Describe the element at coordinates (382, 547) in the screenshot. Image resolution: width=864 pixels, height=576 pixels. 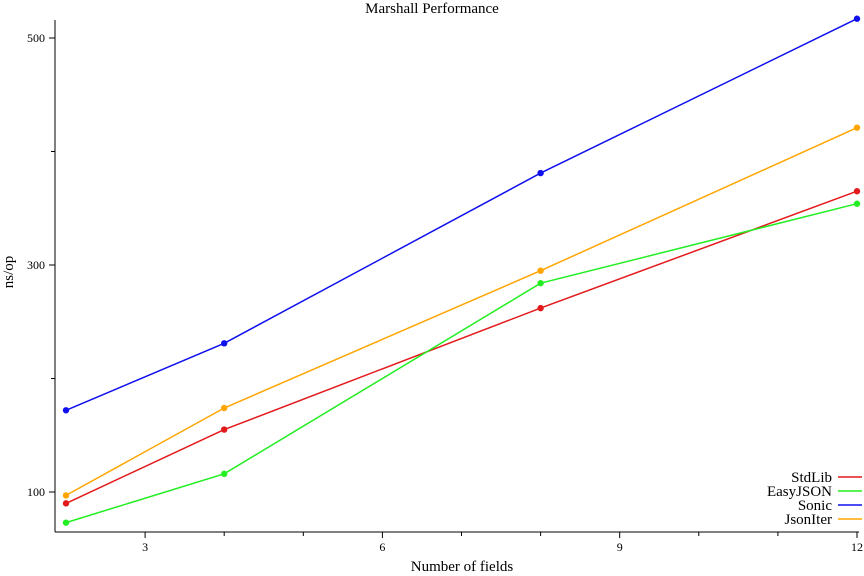
I see `x-tick-label: 6` at that location.